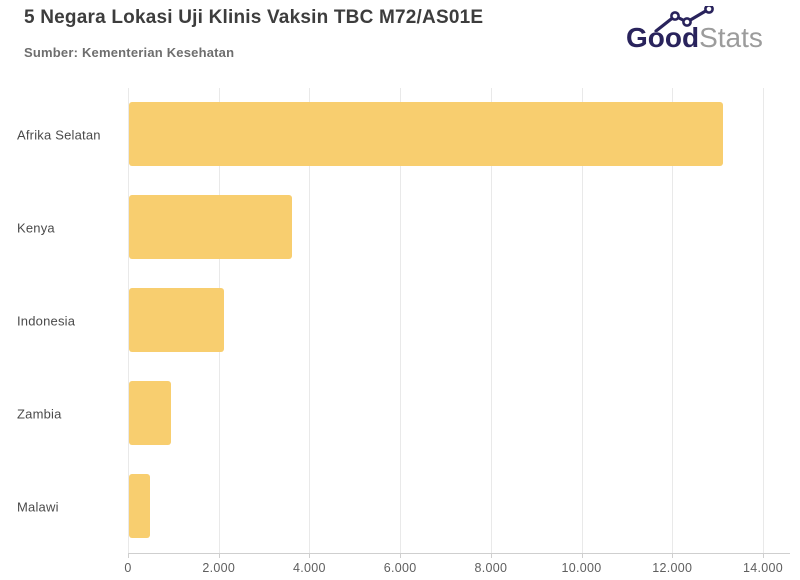  I want to click on x-axis-tick-label: 10.000, so click(581, 568).